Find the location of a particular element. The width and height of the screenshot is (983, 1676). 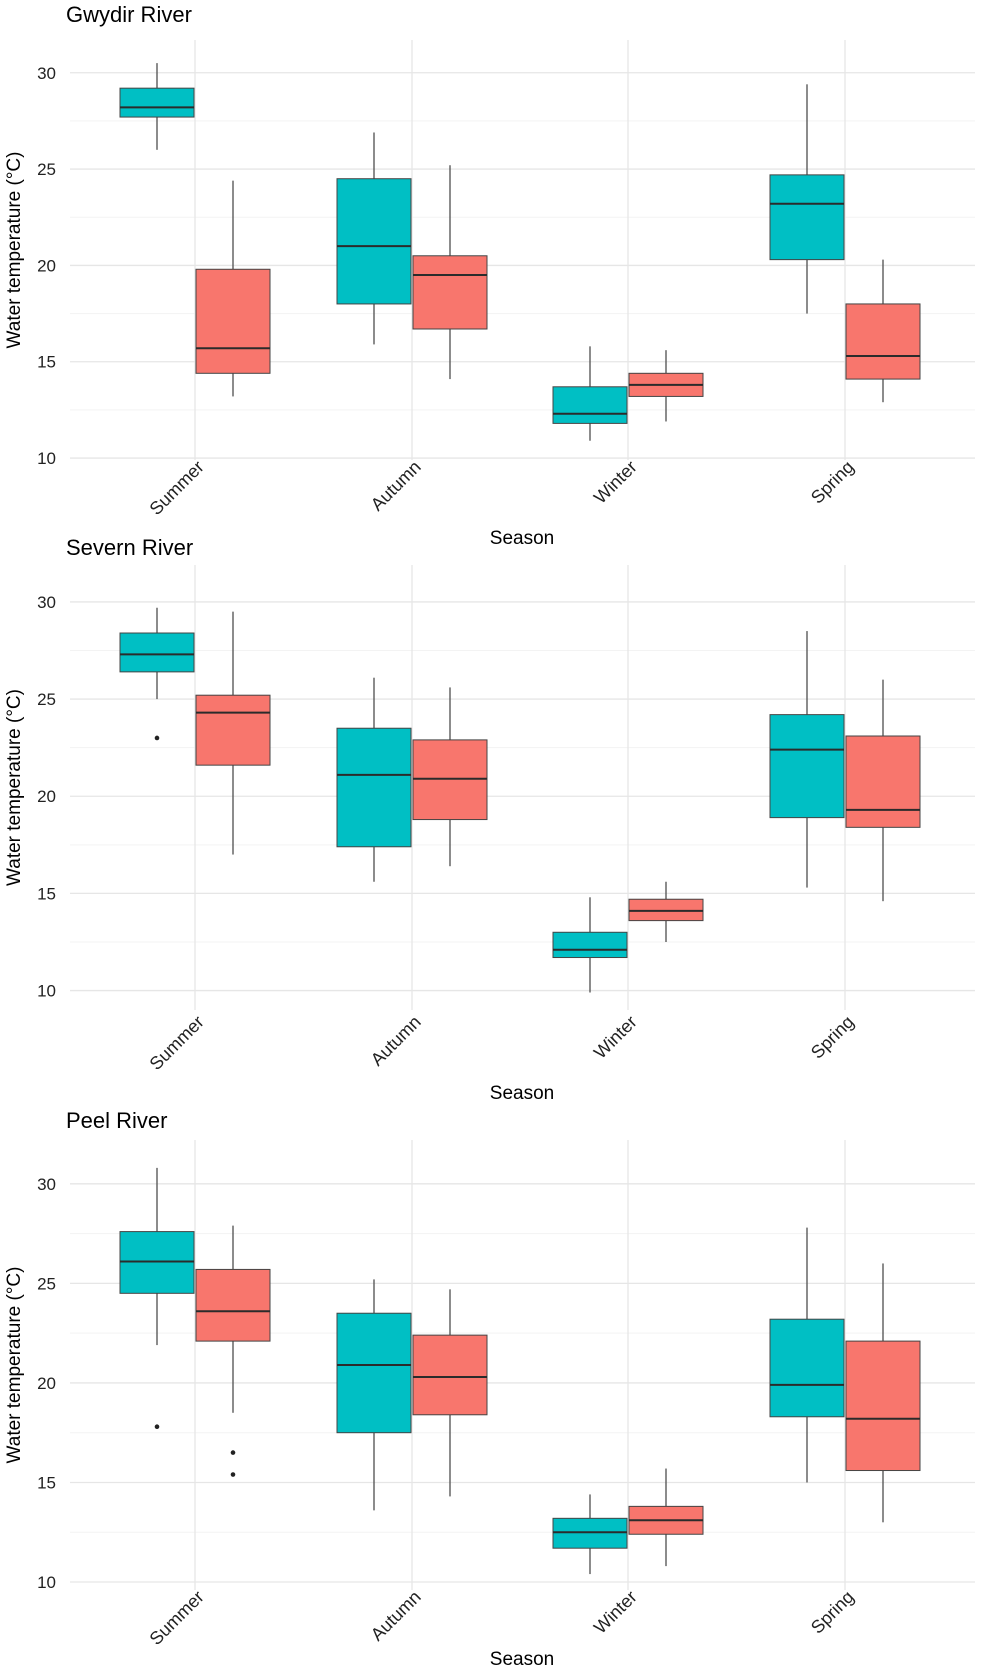

panel-title: Gwydir River is located at coordinates (129, 14).